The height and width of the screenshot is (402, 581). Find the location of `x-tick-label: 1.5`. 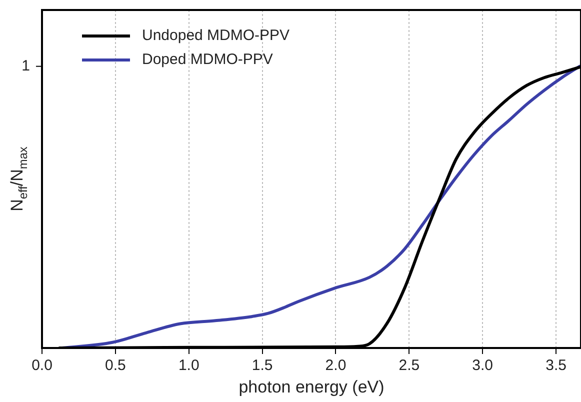

x-tick-label: 1.5 is located at coordinates (262, 365).